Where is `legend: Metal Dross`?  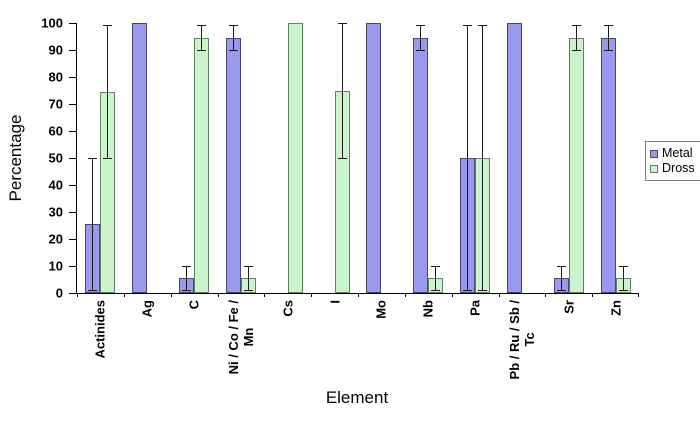
legend: Metal Dross is located at coordinates (672, 161).